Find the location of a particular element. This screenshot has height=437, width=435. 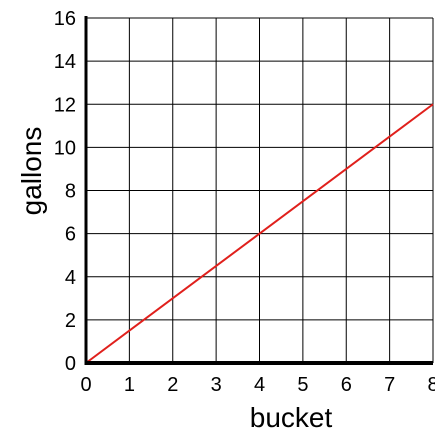

y-tick-label: 0 is located at coordinates (70, 364).